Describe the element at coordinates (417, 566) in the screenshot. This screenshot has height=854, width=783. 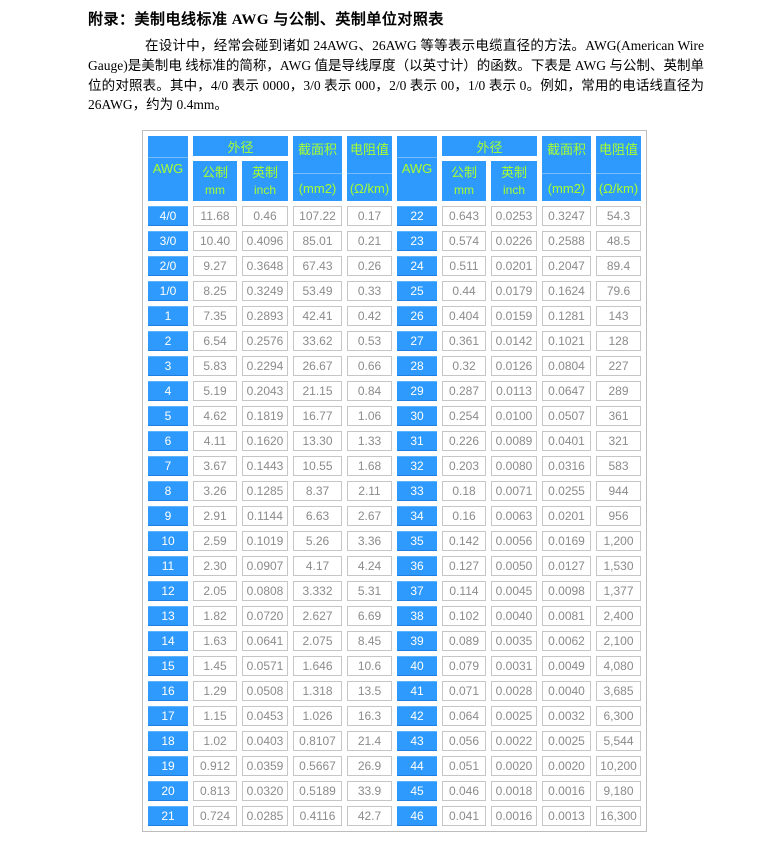
I see `awg-gauge-cell: 36` at that location.